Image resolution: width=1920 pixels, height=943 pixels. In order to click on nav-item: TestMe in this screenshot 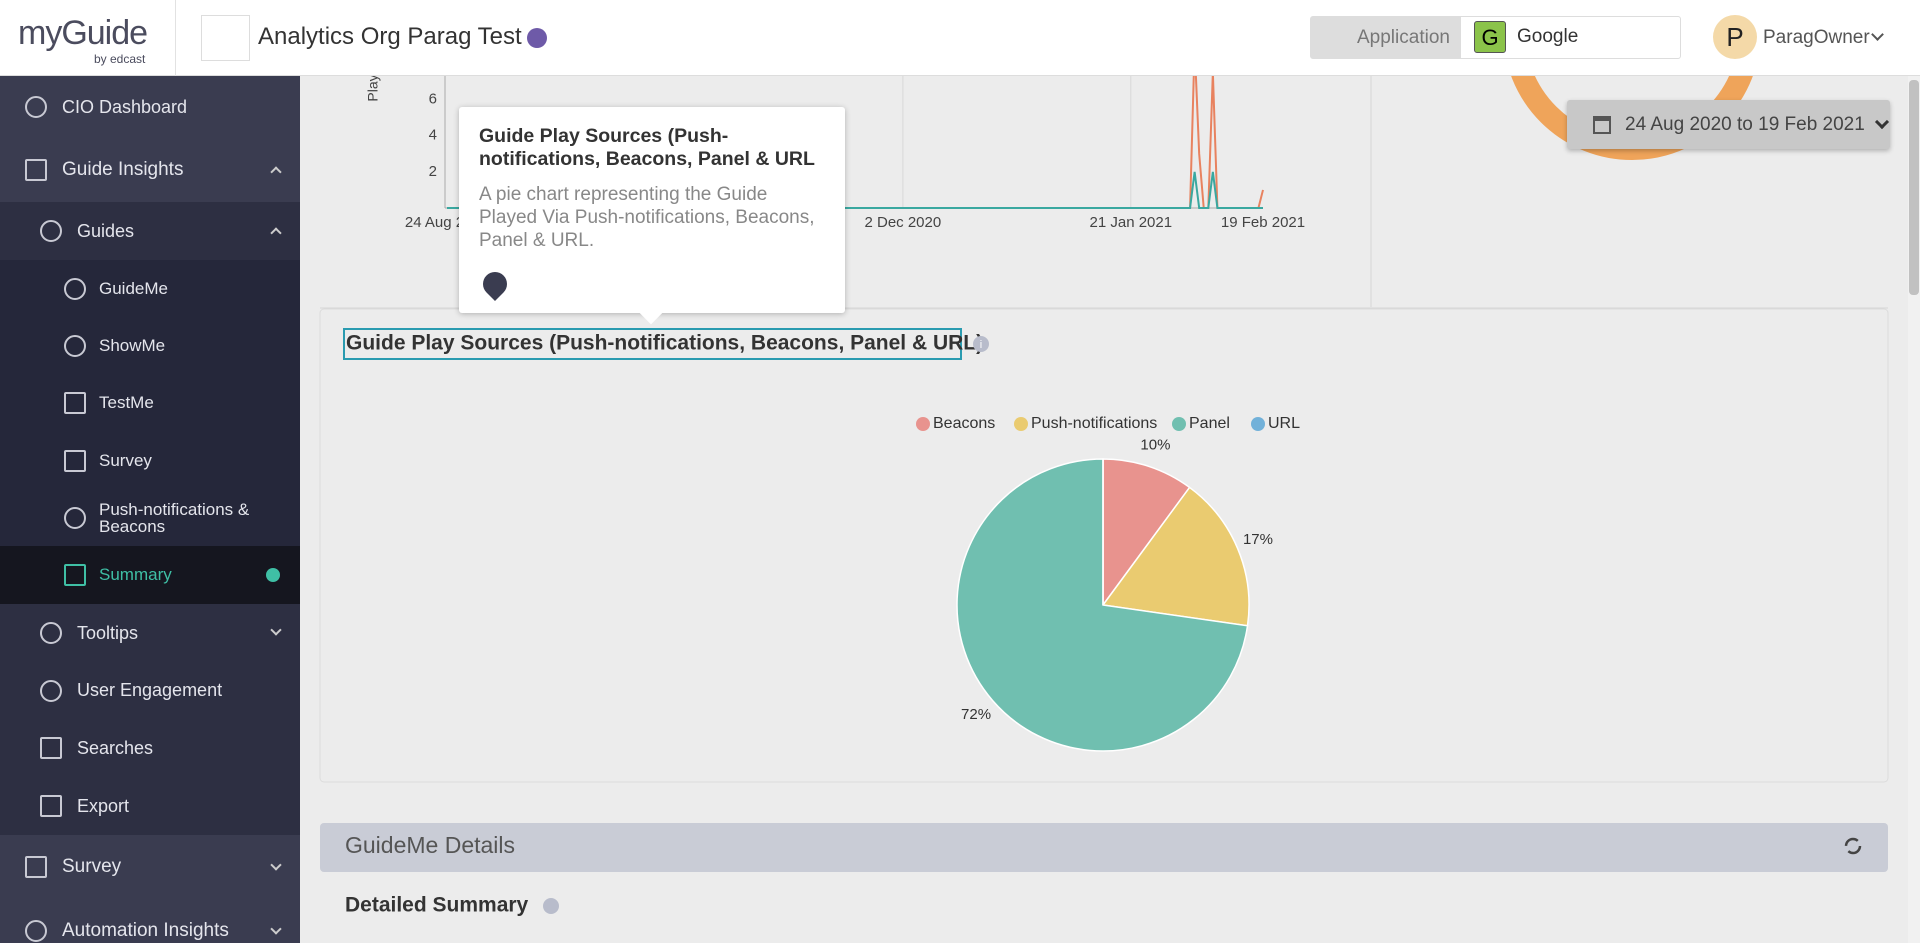, I will do `click(150, 403)`.